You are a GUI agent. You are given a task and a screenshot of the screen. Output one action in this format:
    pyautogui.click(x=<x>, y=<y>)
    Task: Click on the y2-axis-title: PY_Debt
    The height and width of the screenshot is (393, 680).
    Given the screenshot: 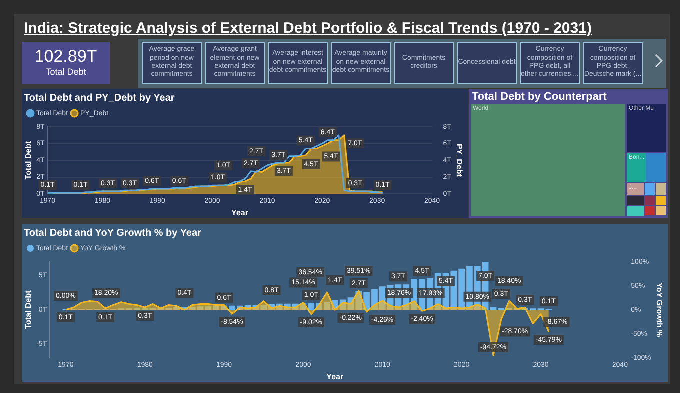 What is the action you would take?
    pyautogui.click(x=459, y=161)
    